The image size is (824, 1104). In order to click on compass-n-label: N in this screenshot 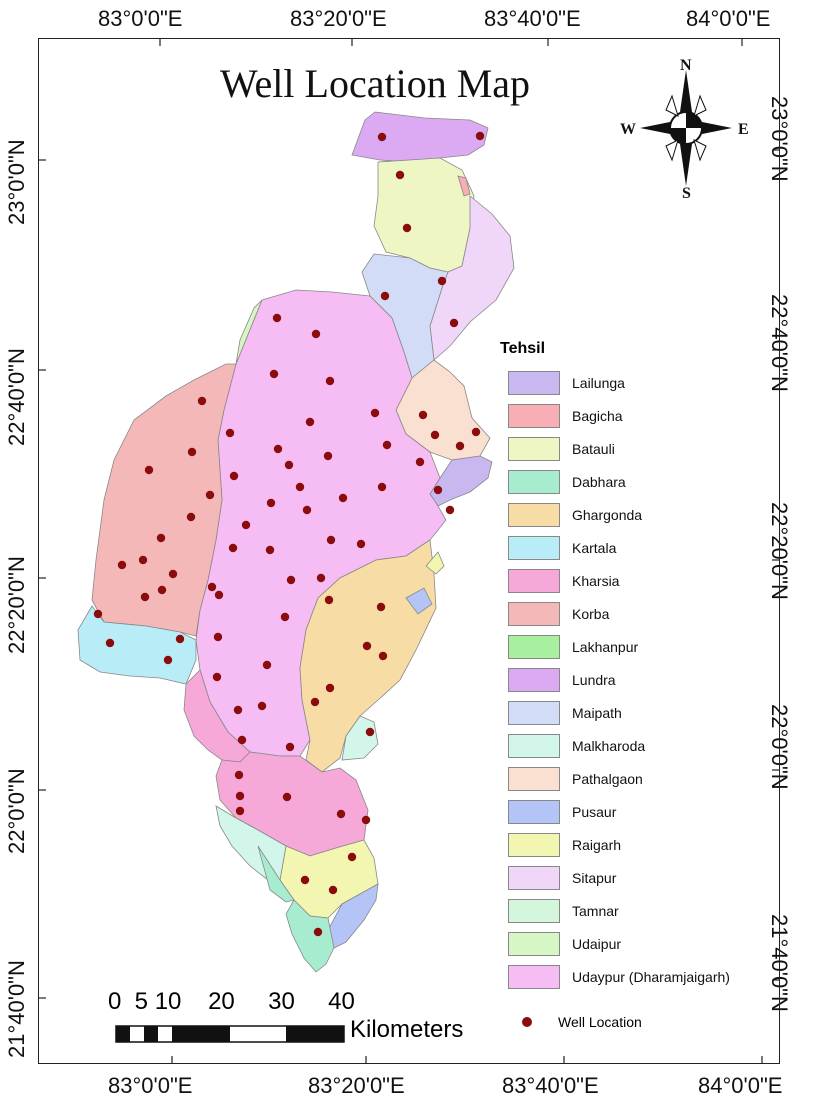, I will do `click(686, 65)`.